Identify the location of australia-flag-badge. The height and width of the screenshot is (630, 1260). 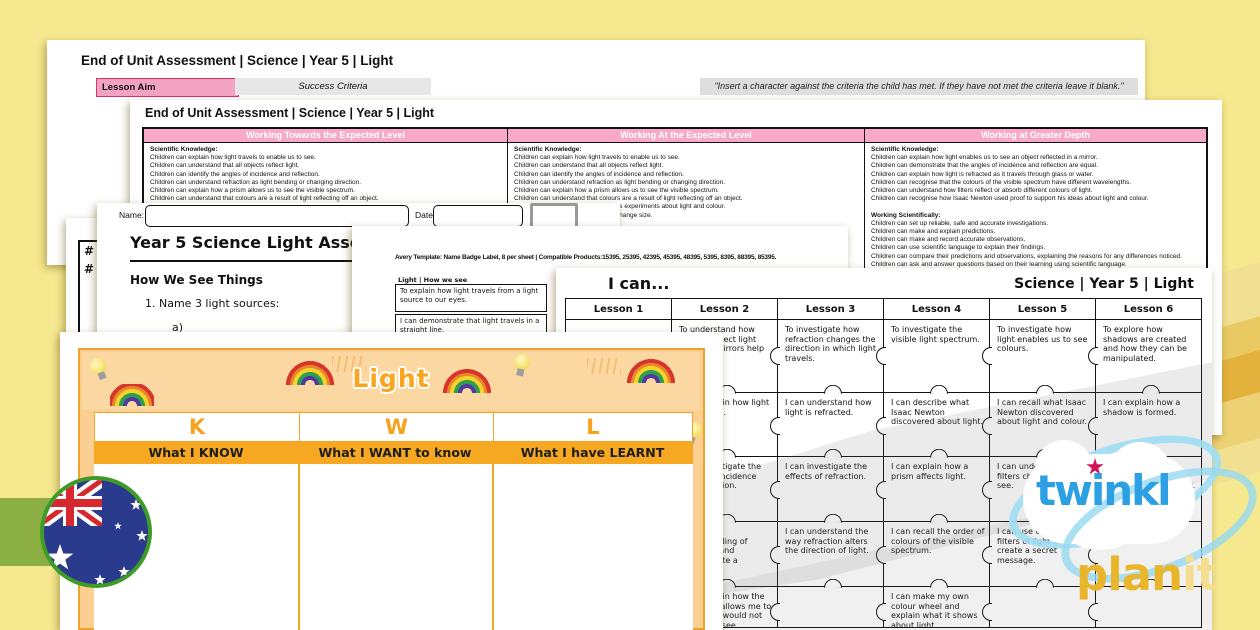
(96, 534).